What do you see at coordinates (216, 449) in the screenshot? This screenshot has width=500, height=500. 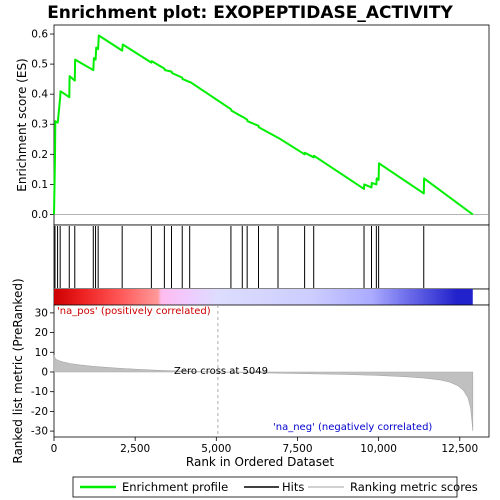 I see `x-tick-label: 5,000` at bounding box center [216, 449].